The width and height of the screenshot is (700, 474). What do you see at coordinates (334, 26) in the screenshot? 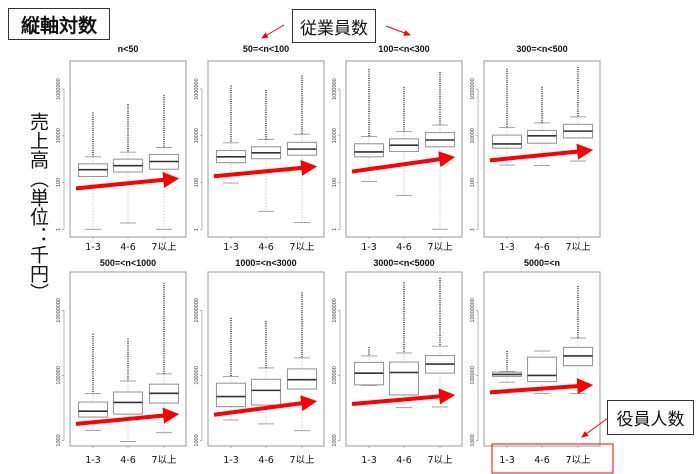
I see `employees-label: 従業員数` at bounding box center [334, 26].